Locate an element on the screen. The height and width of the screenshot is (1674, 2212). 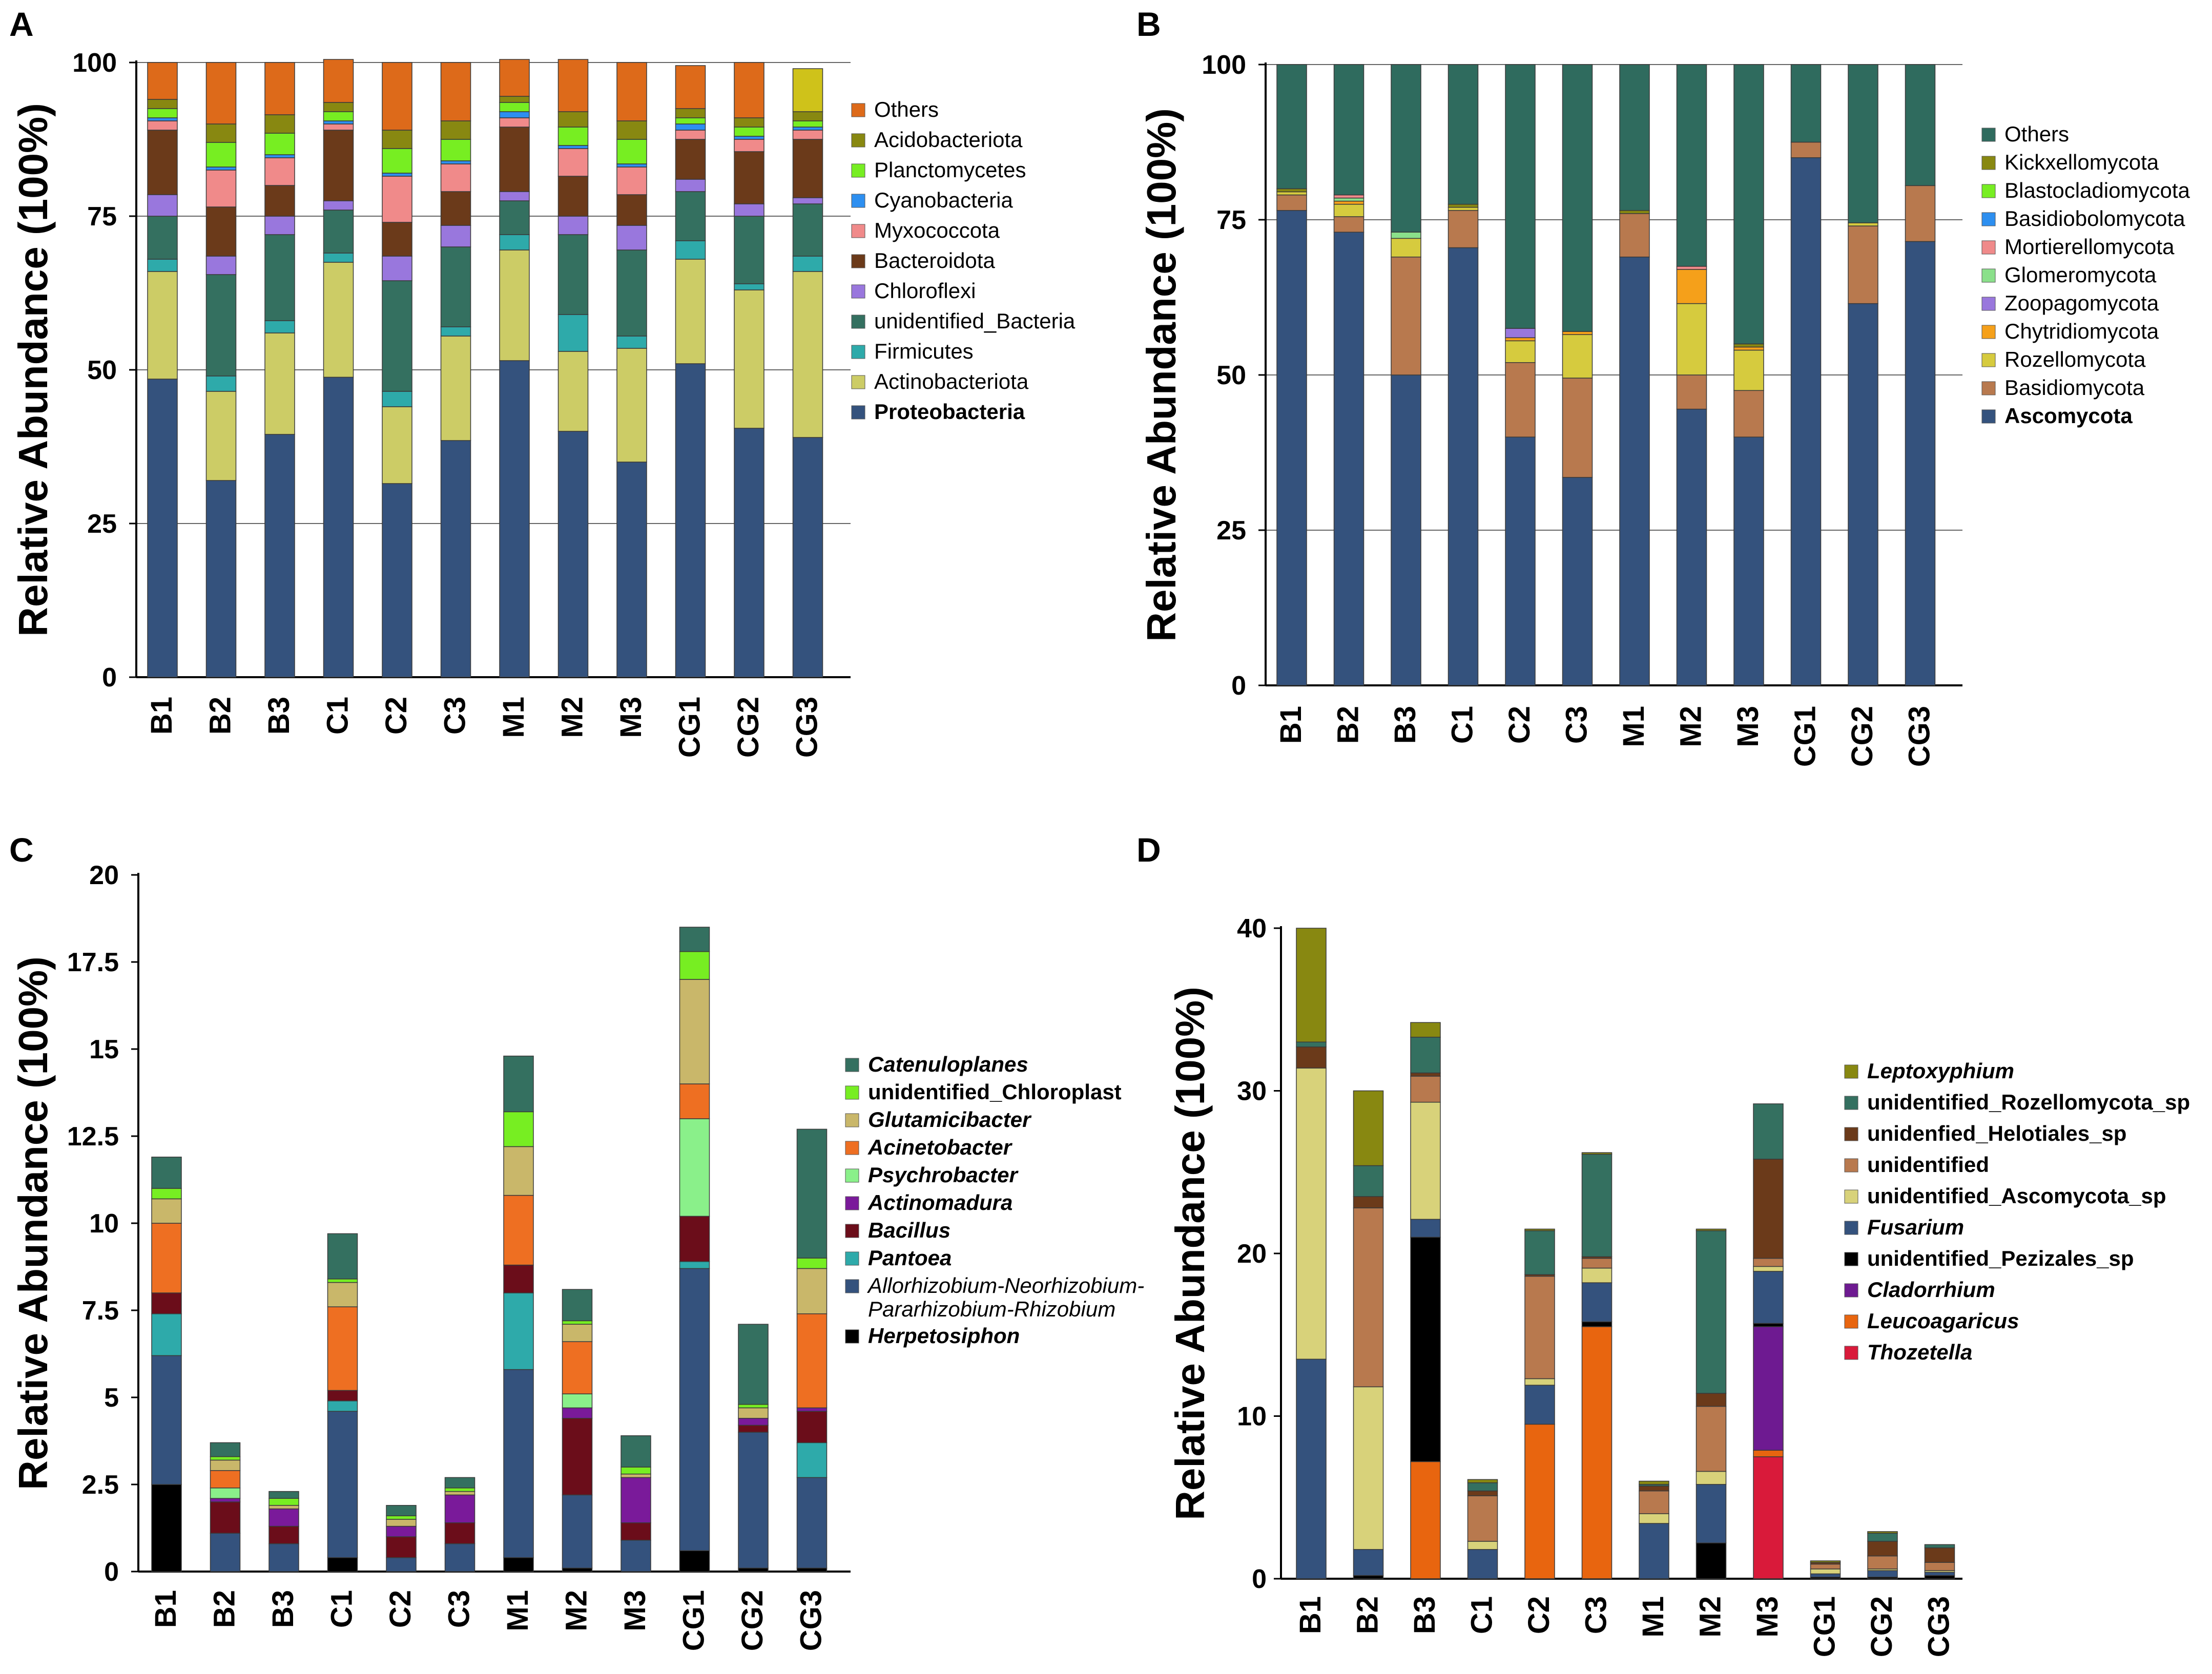
legend-label-cont: Pararhizobium-Rhizobium is located at coordinates (991, 1309).